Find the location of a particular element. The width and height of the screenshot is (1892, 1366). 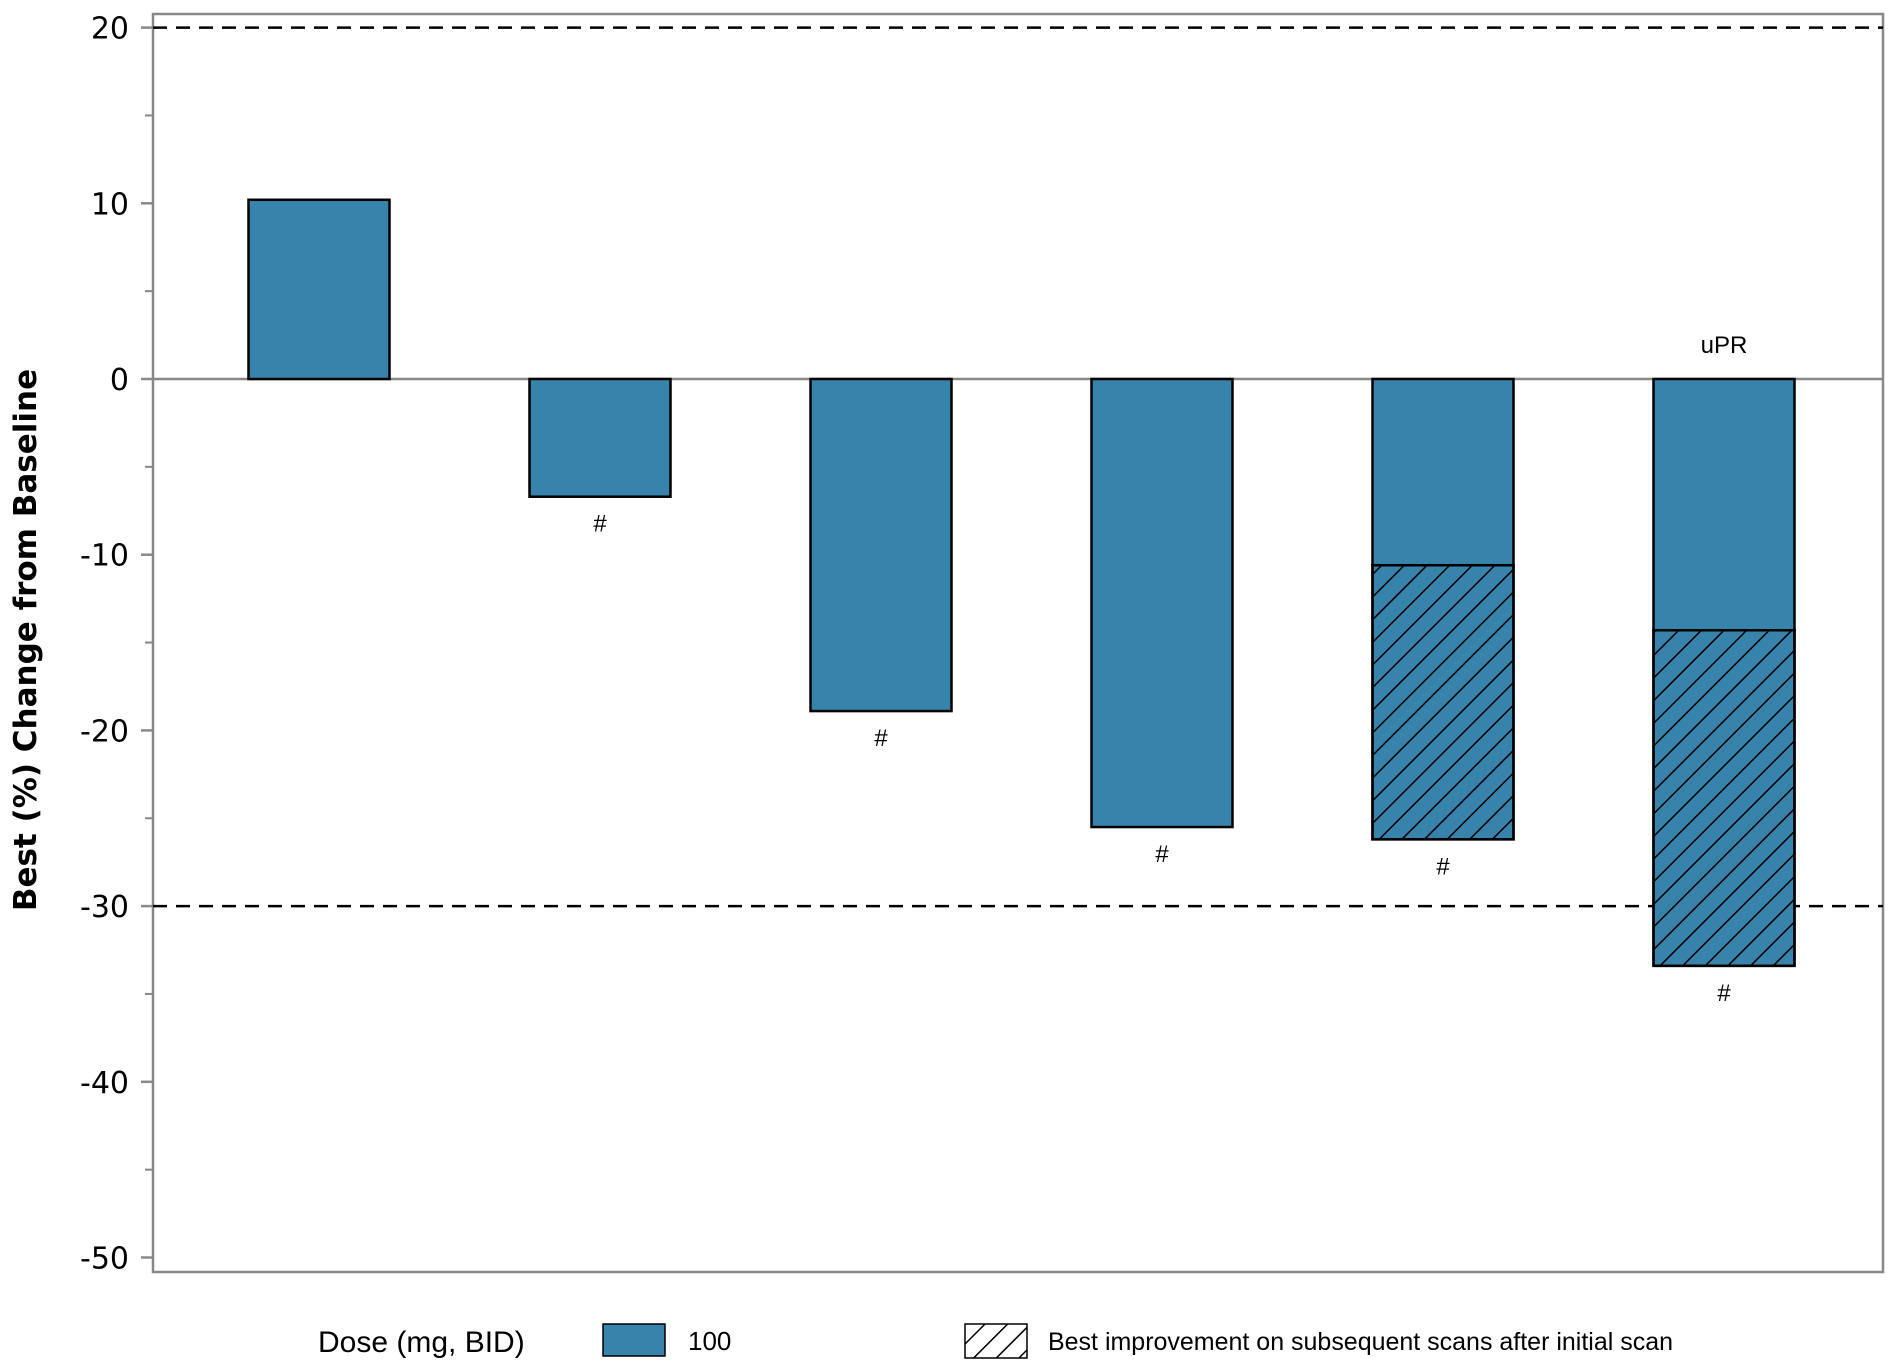

y-tick-label: 20 is located at coordinates (110, 29).